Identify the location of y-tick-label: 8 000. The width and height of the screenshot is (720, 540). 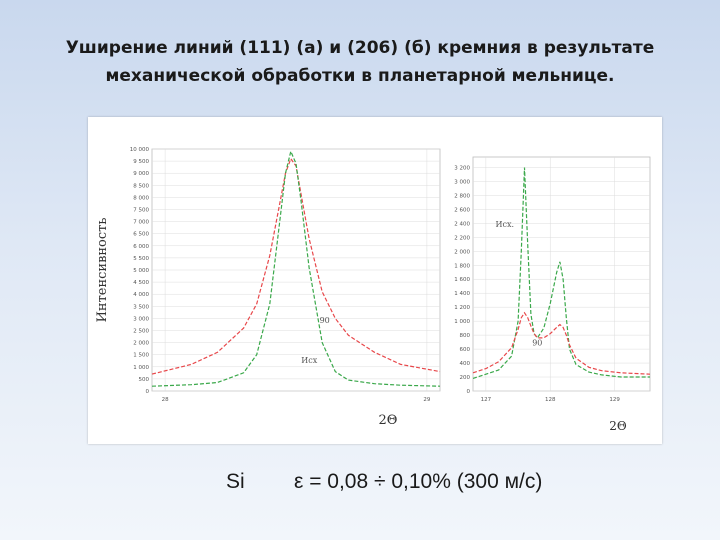
(141, 198).